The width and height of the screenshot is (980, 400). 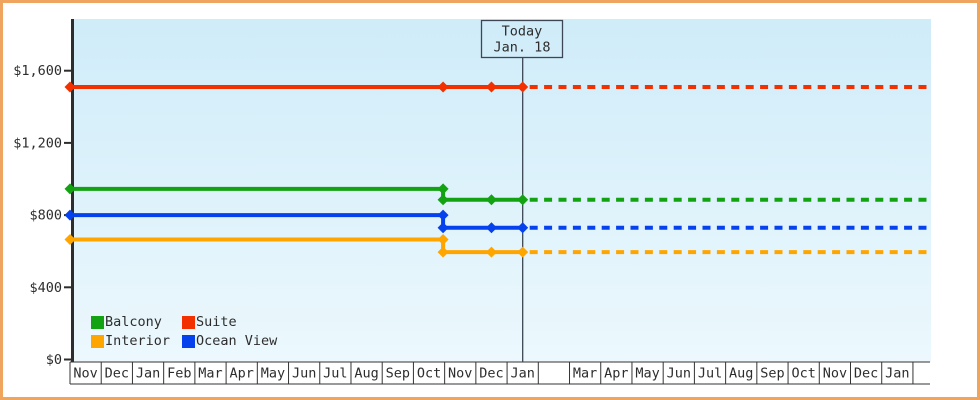 I want to click on y-tick-label: $800, so click(x=45, y=216).